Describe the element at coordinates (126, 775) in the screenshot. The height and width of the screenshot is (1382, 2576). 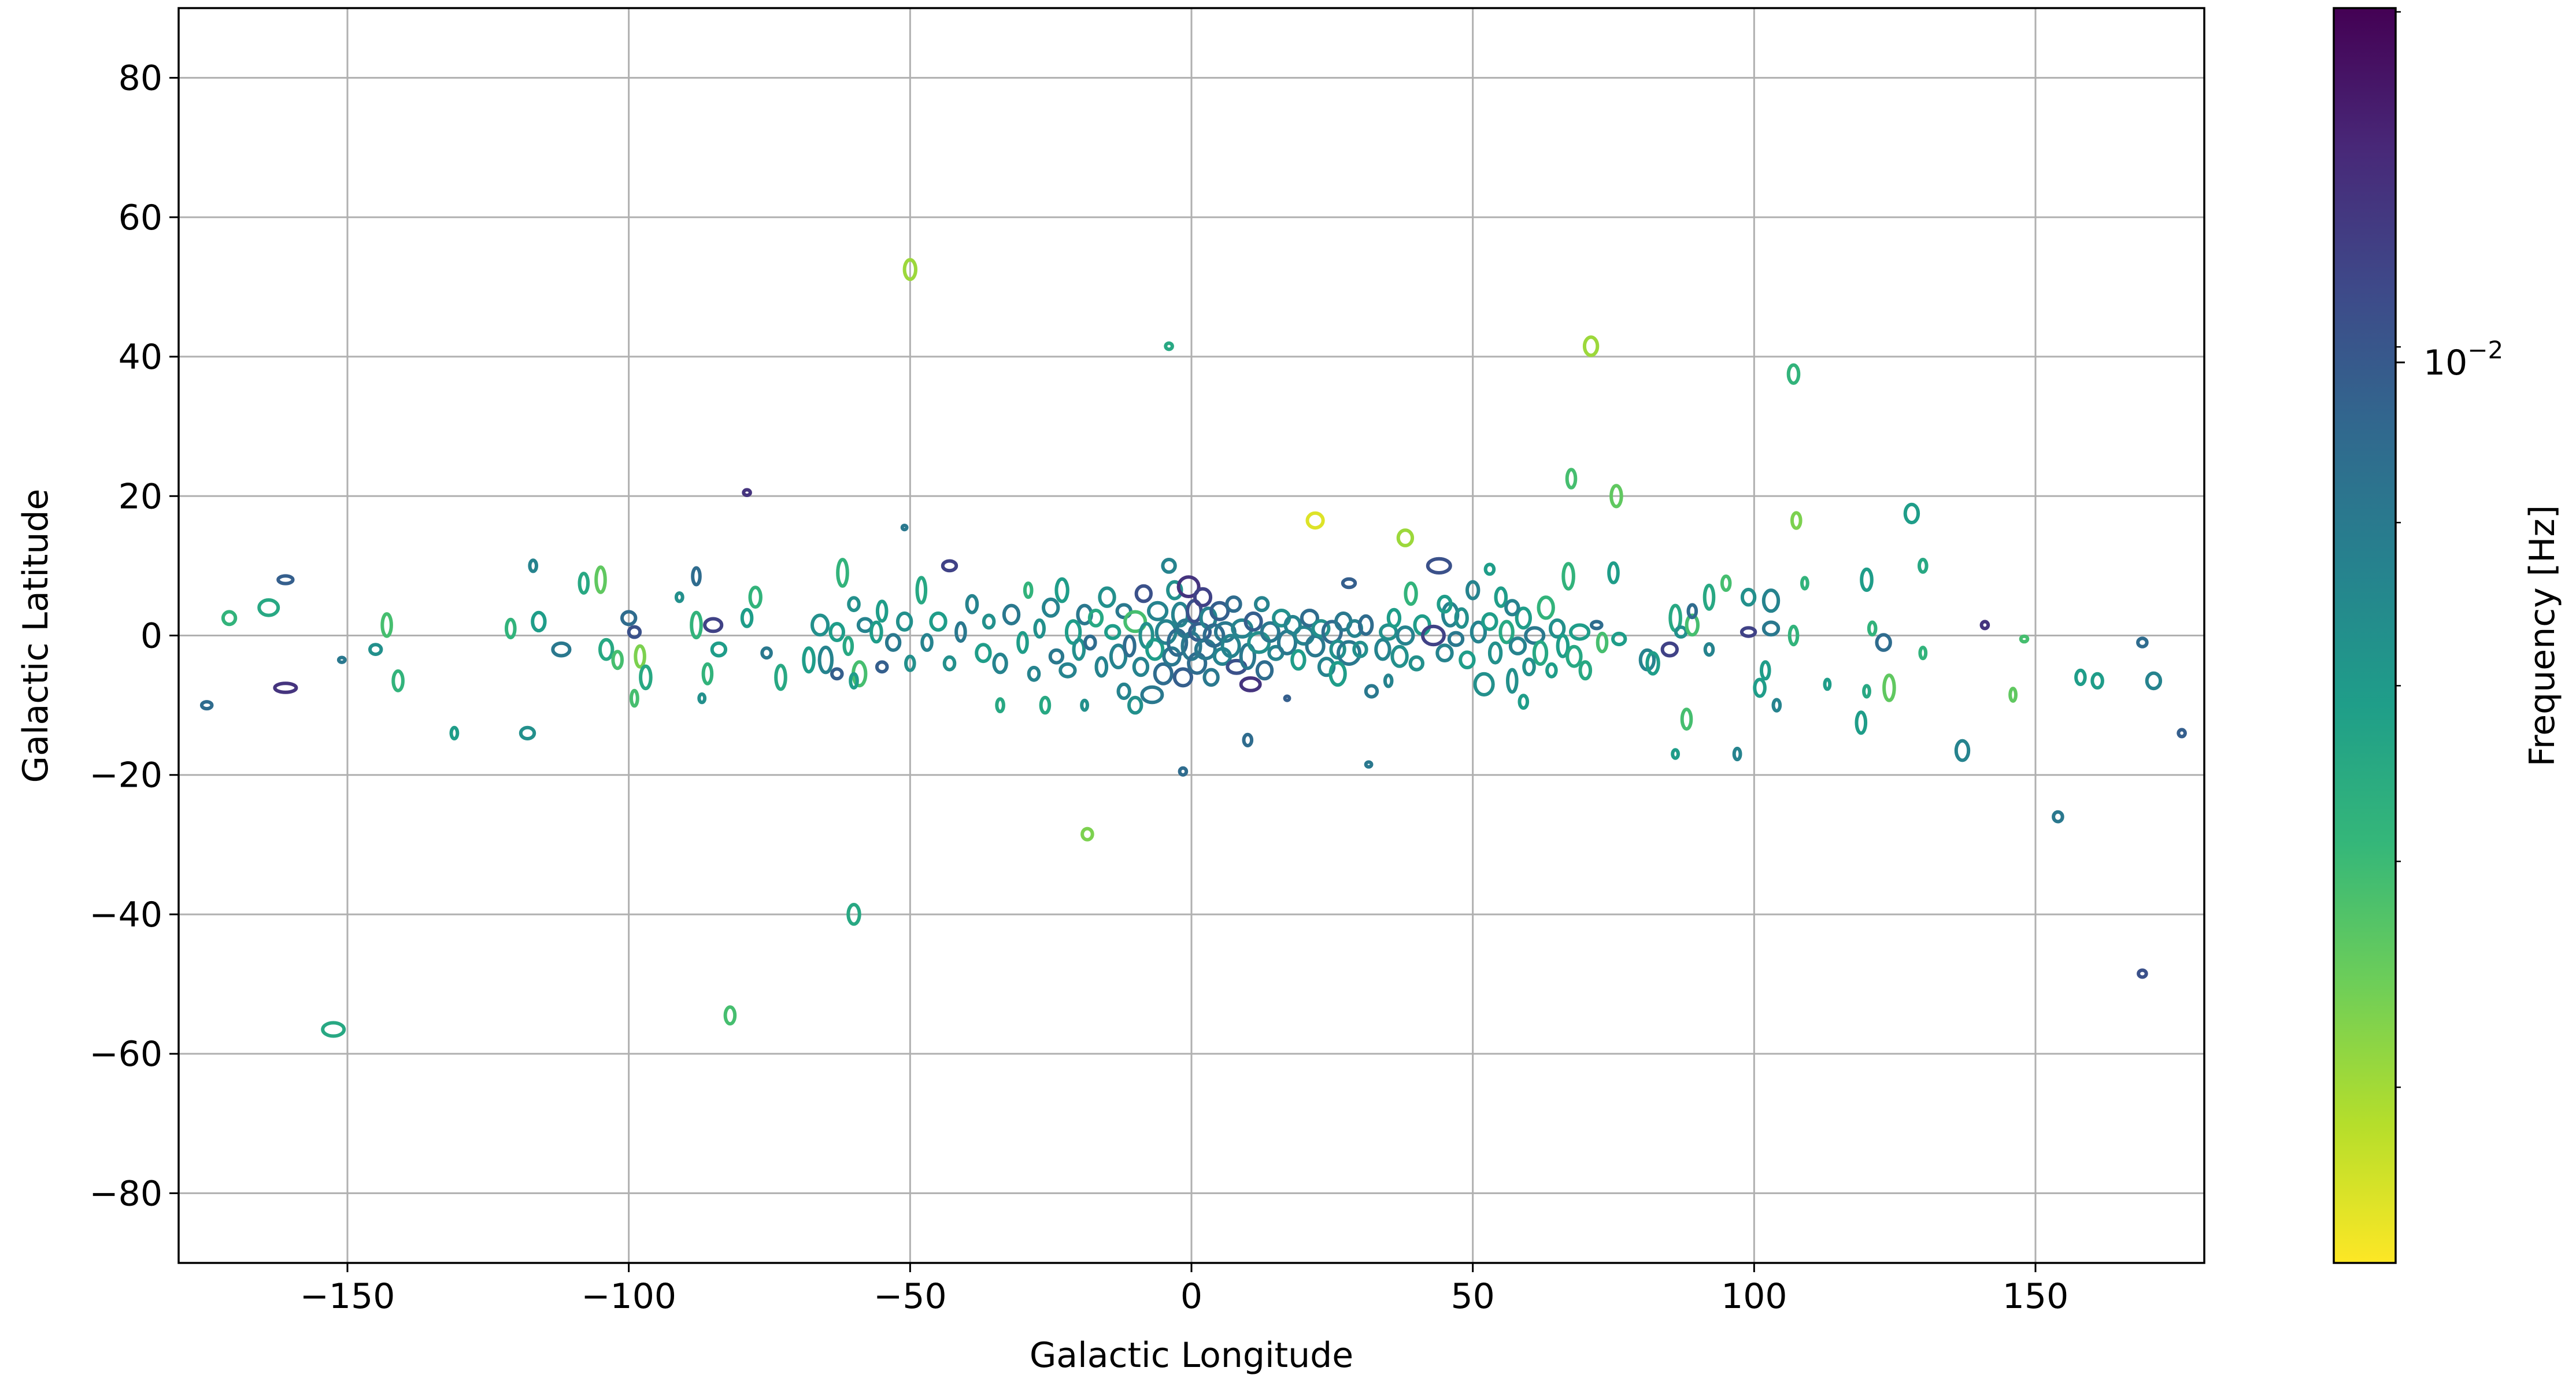
I see `y-tick-label: −20` at that location.